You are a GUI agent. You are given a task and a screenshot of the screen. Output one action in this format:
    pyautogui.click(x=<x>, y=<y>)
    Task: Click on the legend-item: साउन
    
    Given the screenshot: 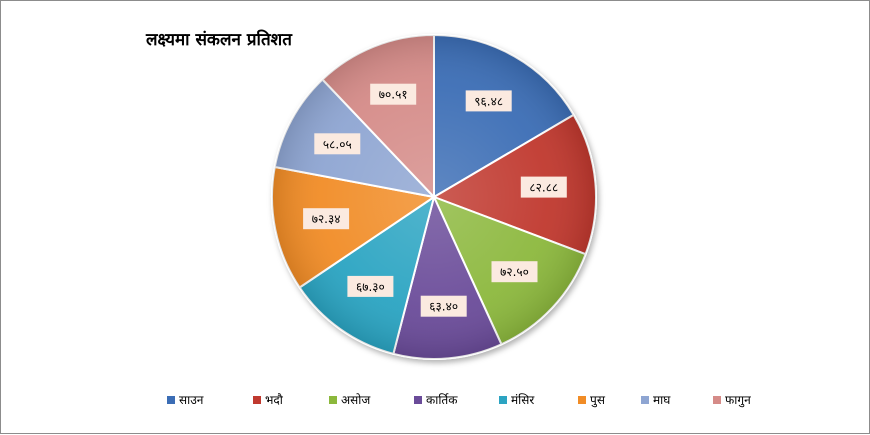 What is the action you would take?
    pyautogui.click(x=185, y=399)
    